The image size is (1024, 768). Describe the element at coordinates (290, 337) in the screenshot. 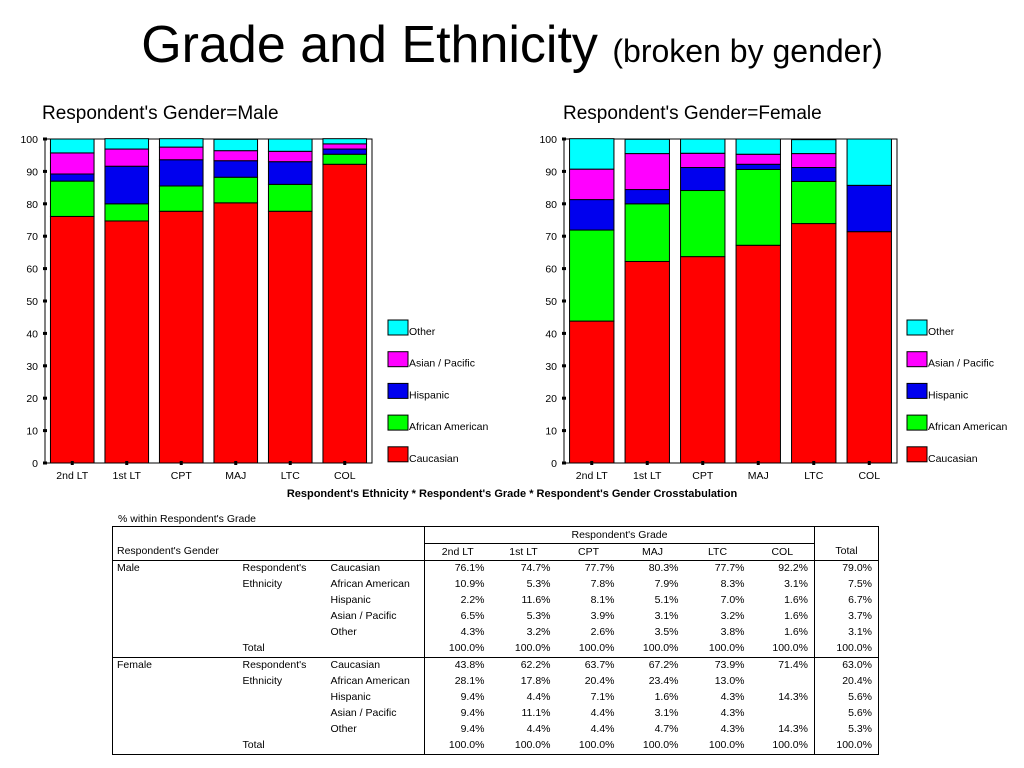

I see `male-bar-ltc-caucasian` at that location.